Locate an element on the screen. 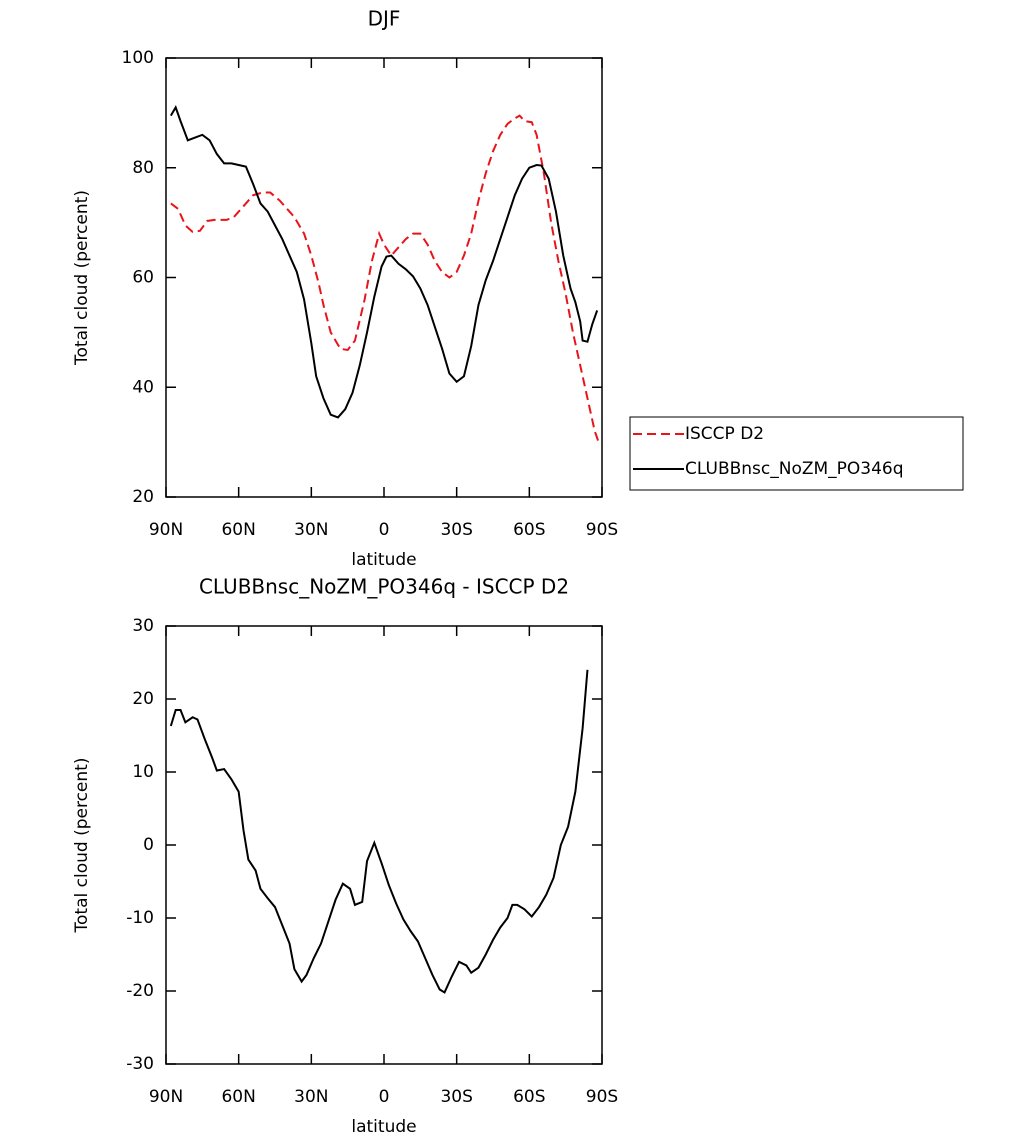 The width and height of the screenshot is (1030, 1140). y-tick-label: 0 is located at coordinates (148, 845).